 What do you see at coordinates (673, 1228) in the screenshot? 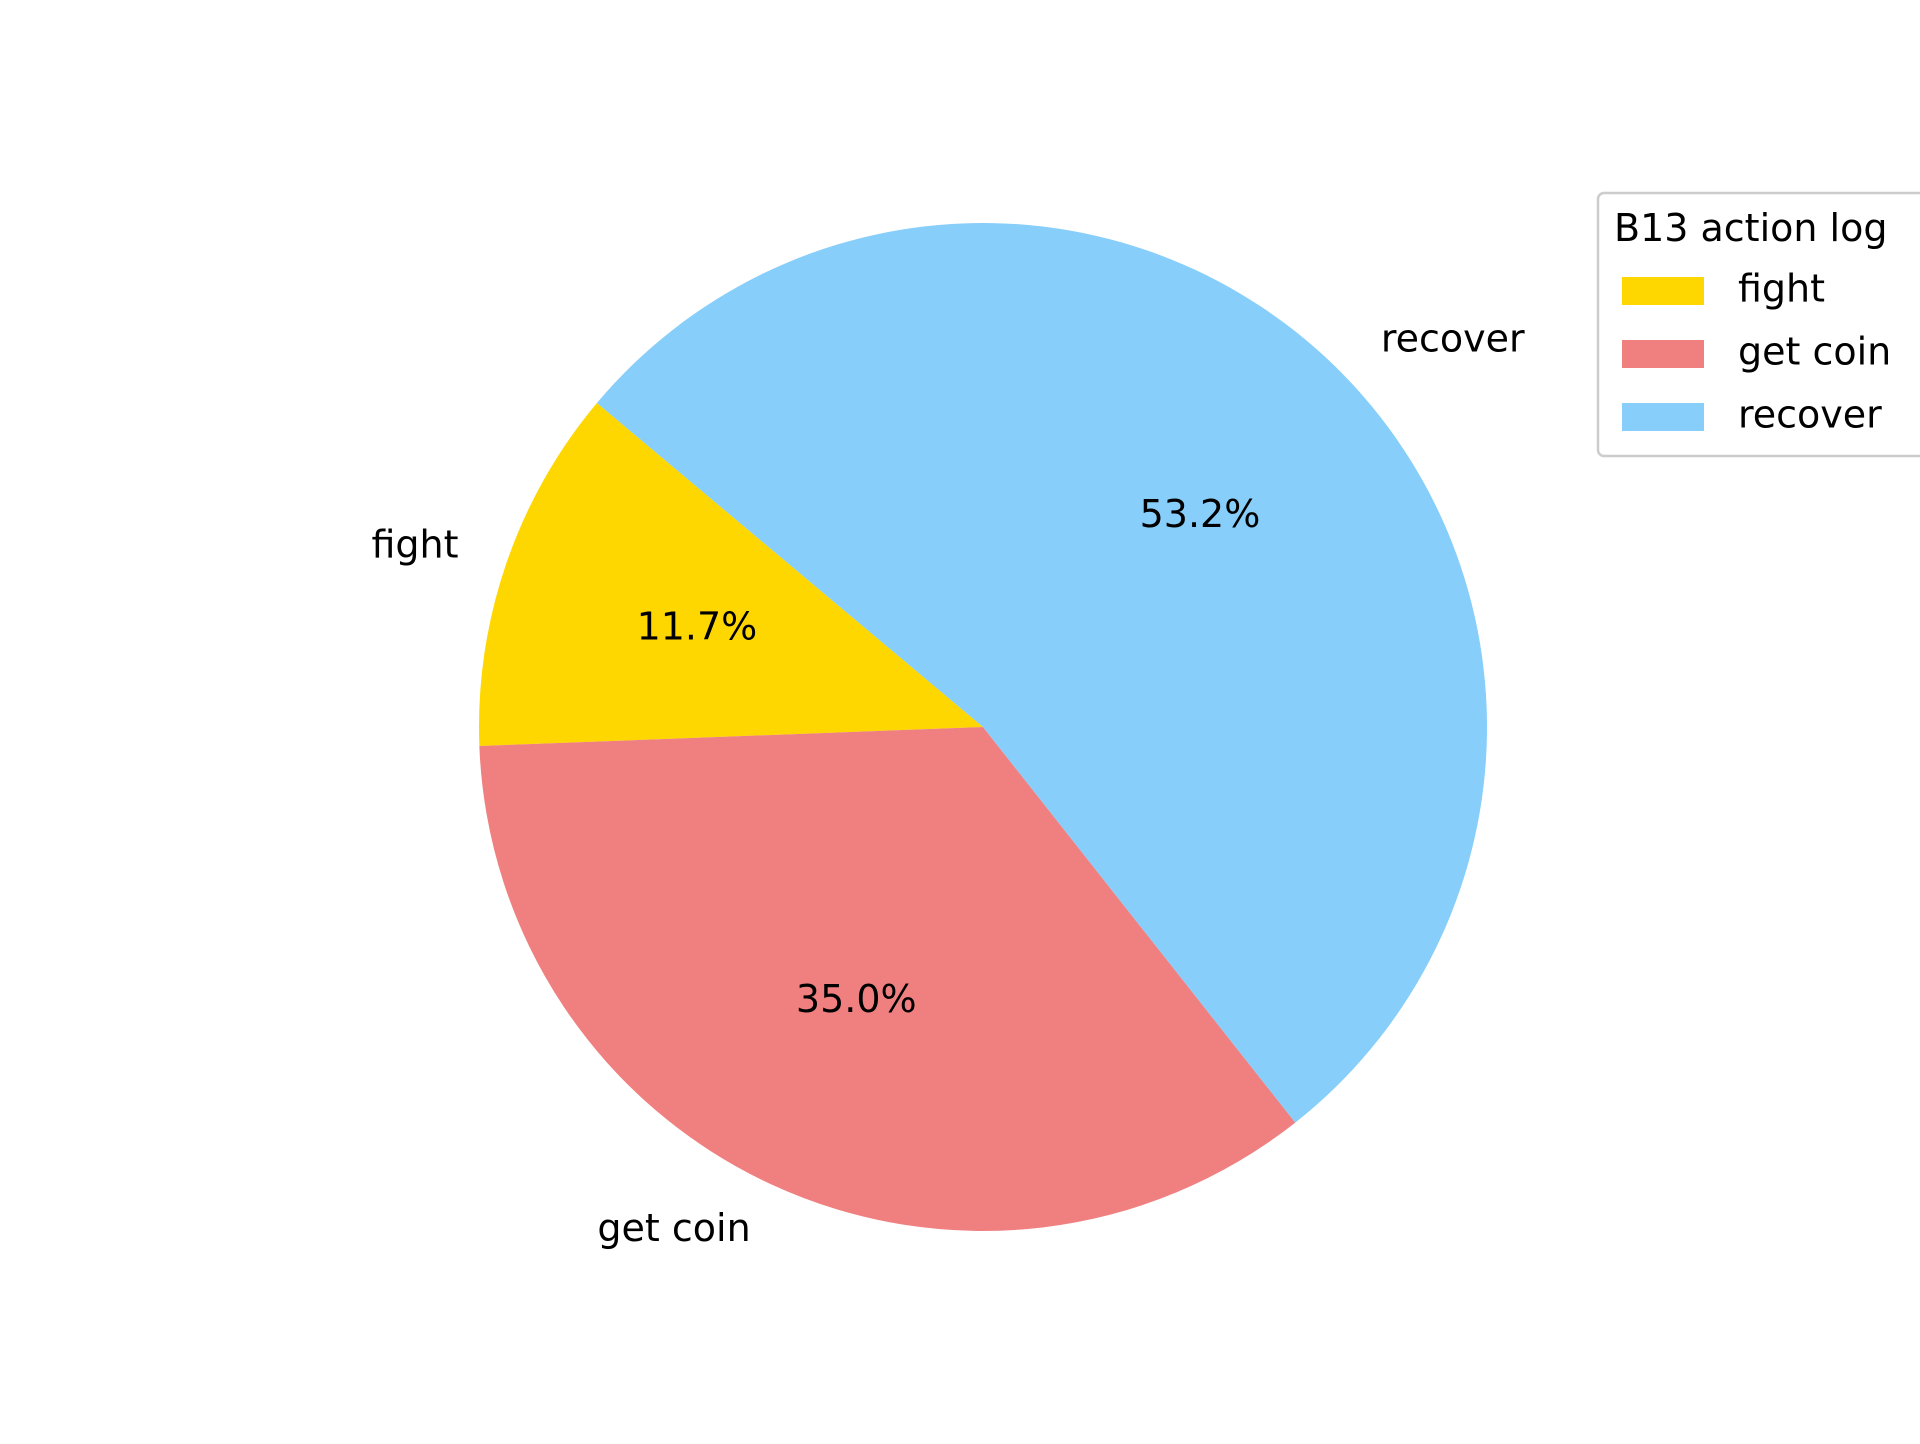
I see `slice-label-get-coin: get coin` at bounding box center [673, 1228].